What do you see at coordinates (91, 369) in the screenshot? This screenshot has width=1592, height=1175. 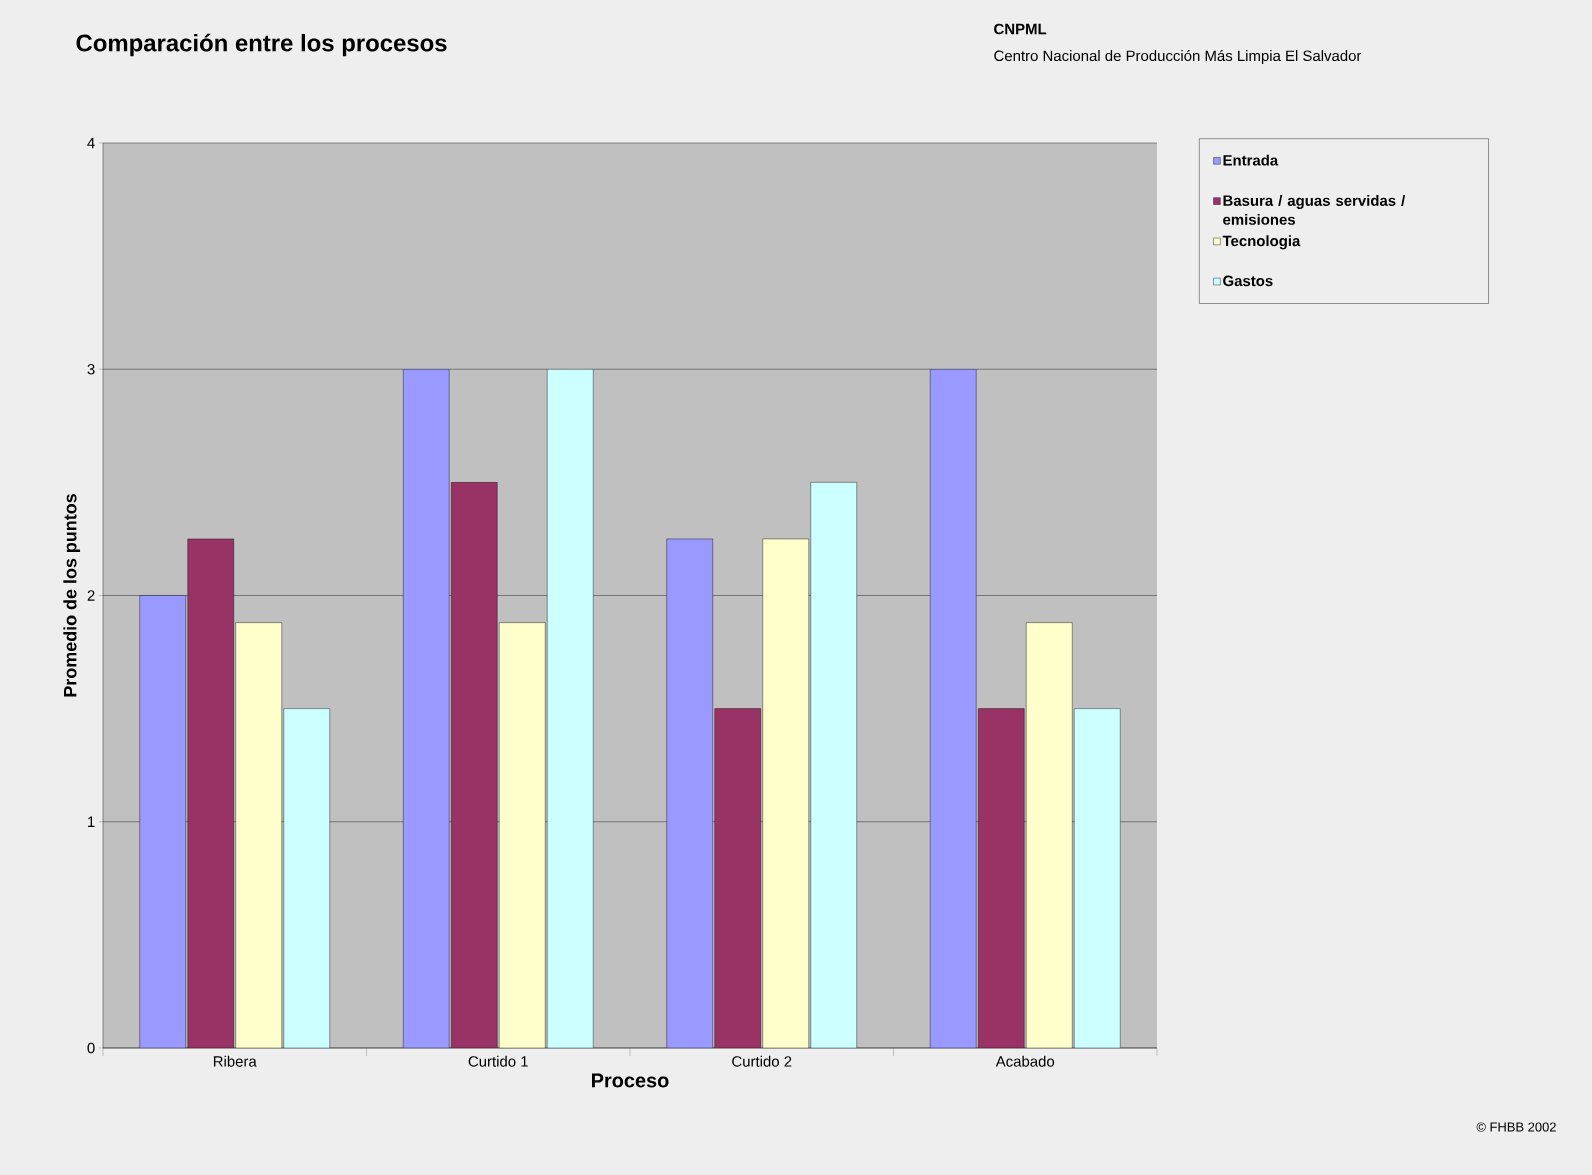 I see `y-tick-label: 3` at bounding box center [91, 369].